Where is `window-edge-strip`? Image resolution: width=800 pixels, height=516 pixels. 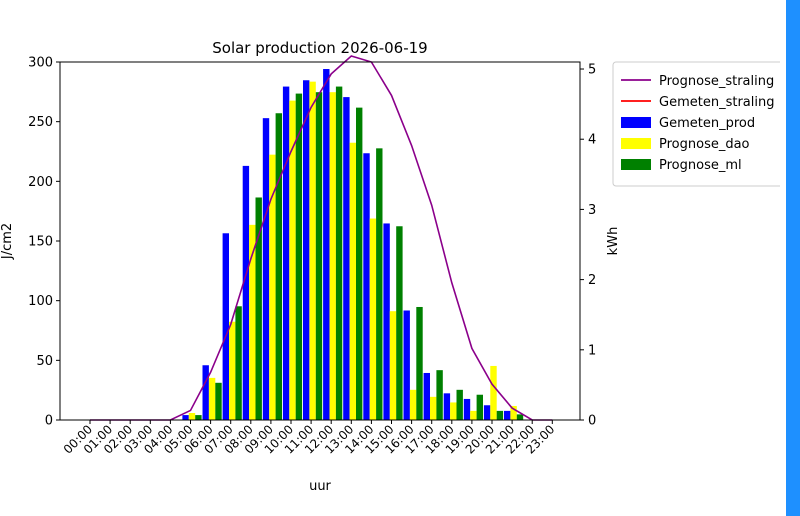 window-edge-strip is located at coordinates (791, 258).